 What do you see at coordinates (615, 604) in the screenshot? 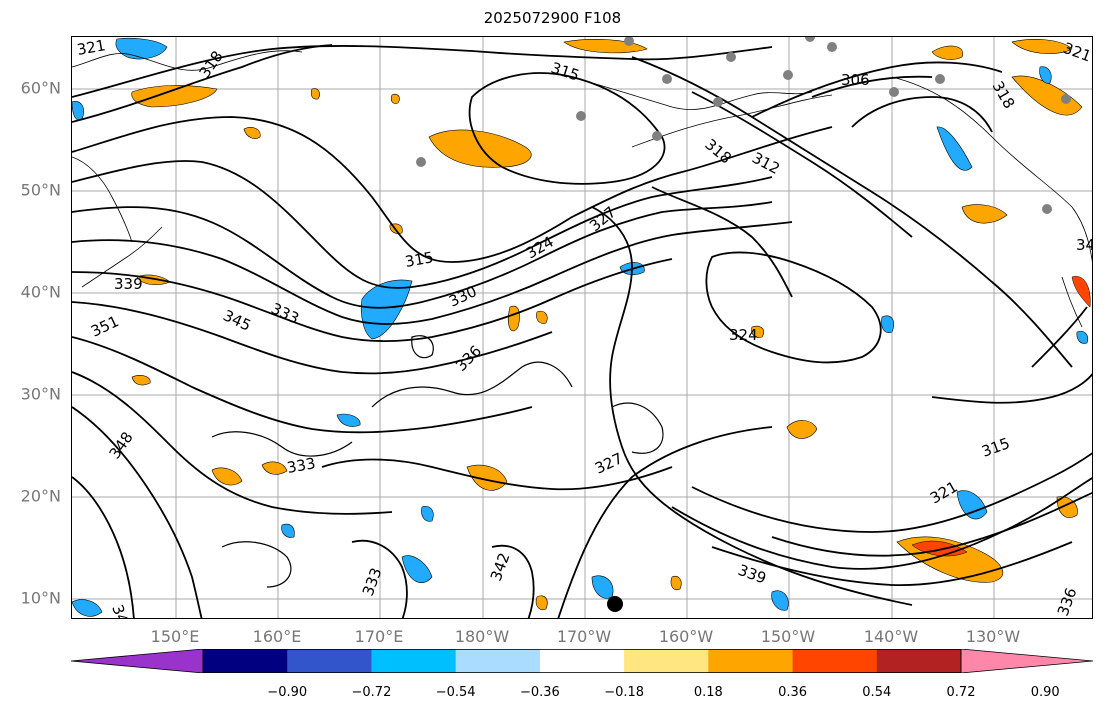
I see `station-dot-large` at bounding box center [615, 604].